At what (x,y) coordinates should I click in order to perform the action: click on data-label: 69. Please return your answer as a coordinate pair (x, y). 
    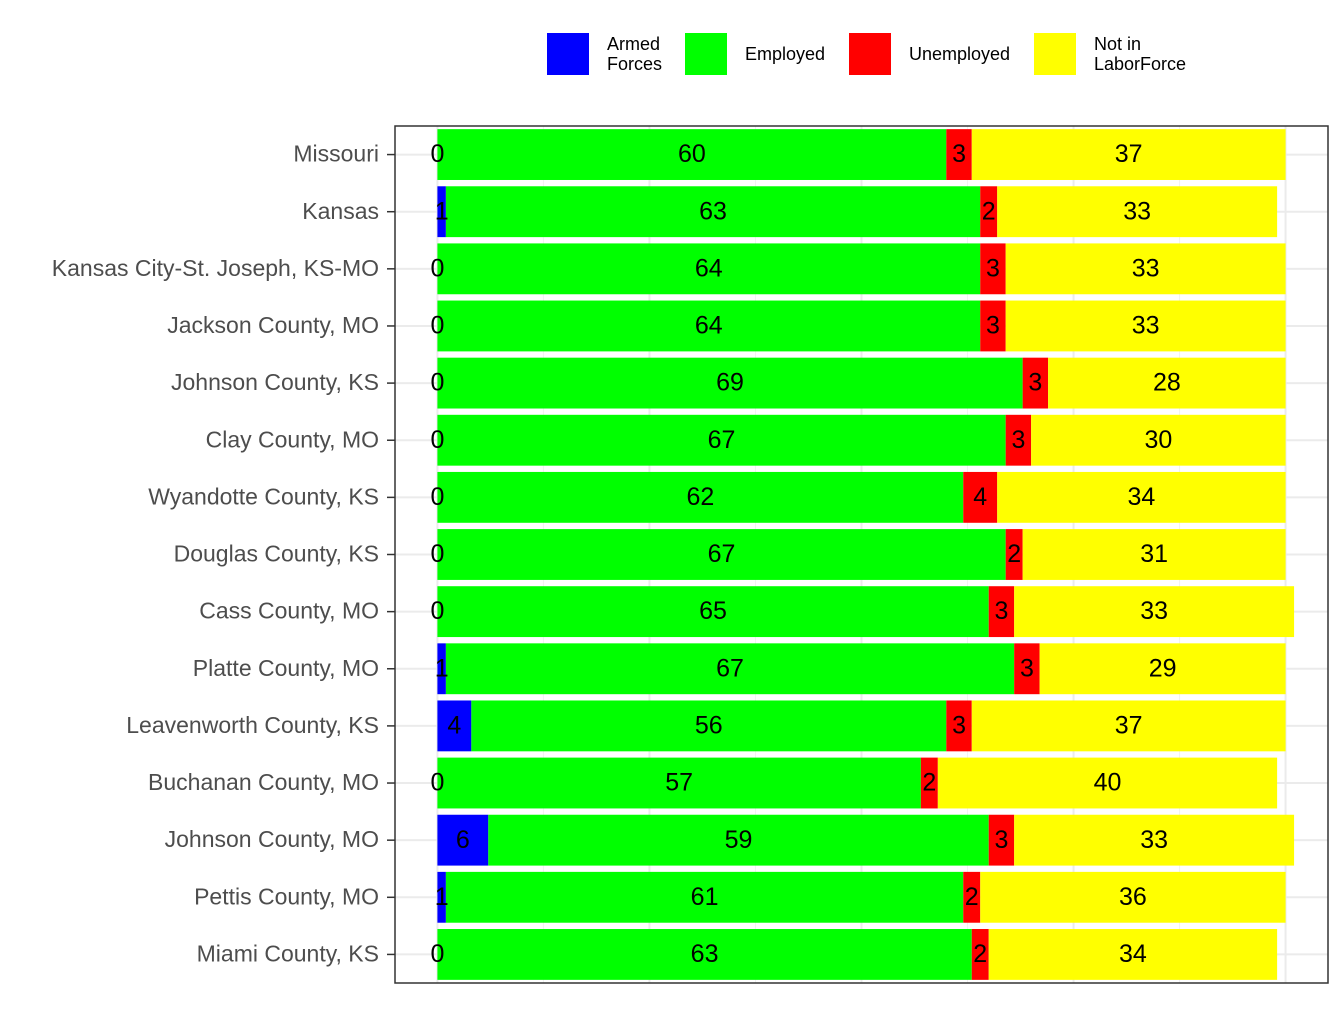
    Looking at the image, I should click on (730, 383).